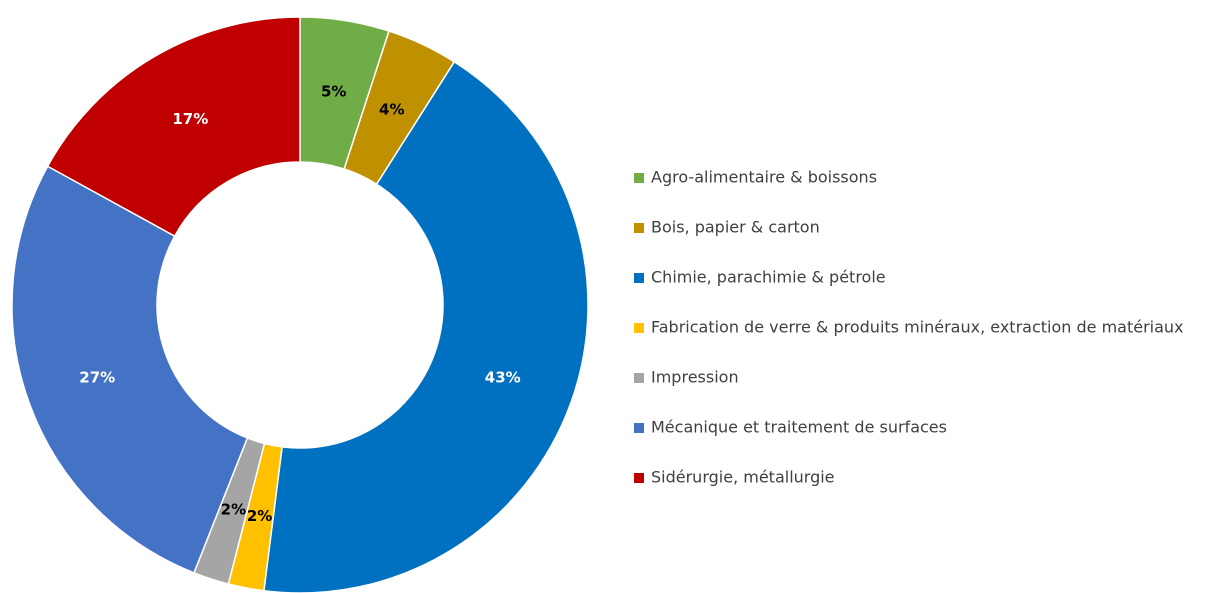 This screenshot has width=1205, height=593. Describe the element at coordinates (799, 427) in the screenshot. I see `legend-text: Mécanique et traitement de surfaces` at that location.